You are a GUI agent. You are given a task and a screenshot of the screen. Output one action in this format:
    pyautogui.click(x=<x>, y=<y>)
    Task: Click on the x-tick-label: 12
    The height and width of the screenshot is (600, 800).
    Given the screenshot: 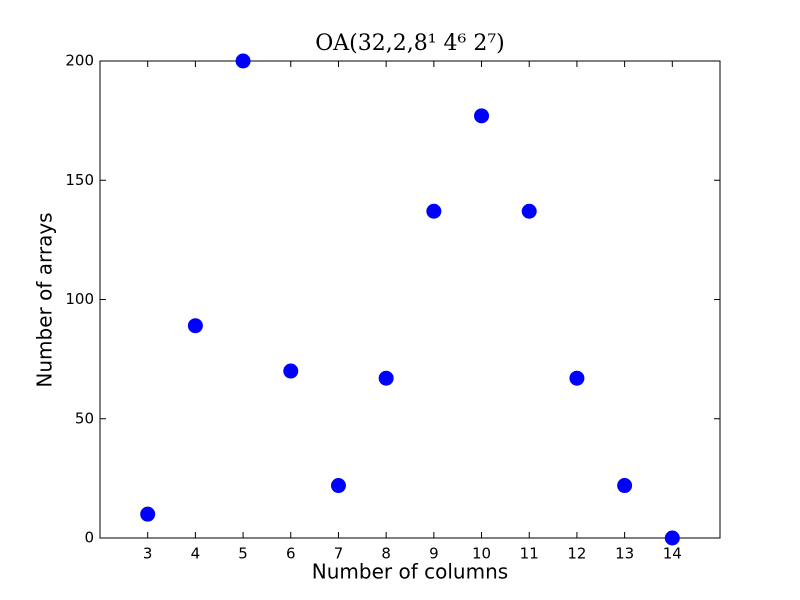 What is the action you would take?
    pyautogui.click(x=576, y=554)
    